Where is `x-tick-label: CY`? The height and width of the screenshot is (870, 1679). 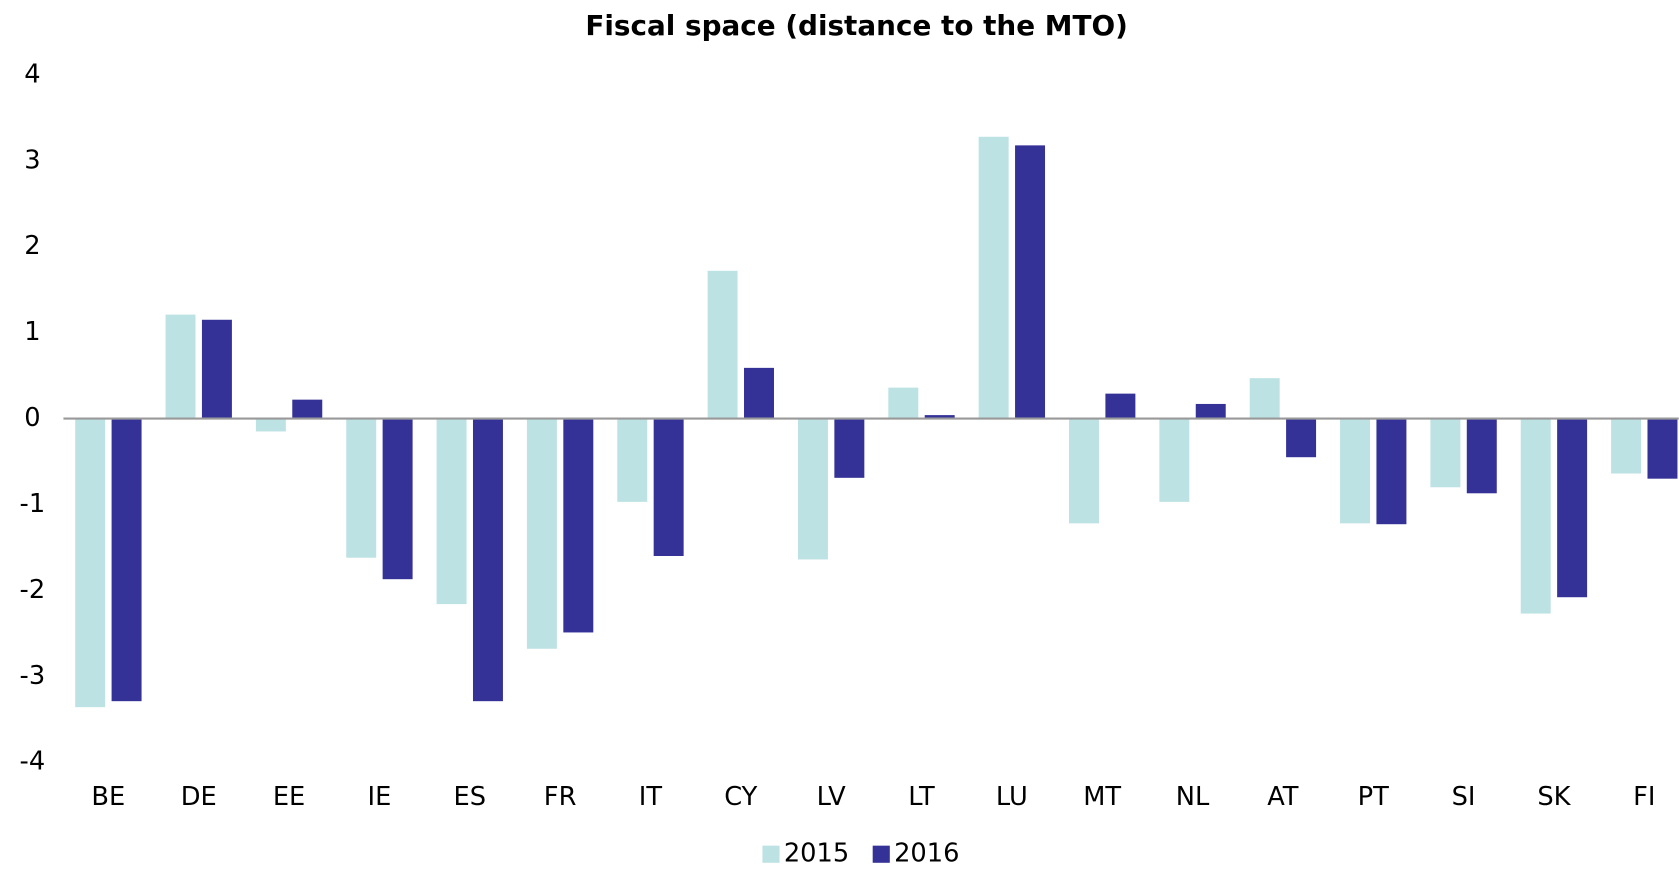
x-tick-label: CY is located at coordinates (740, 797).